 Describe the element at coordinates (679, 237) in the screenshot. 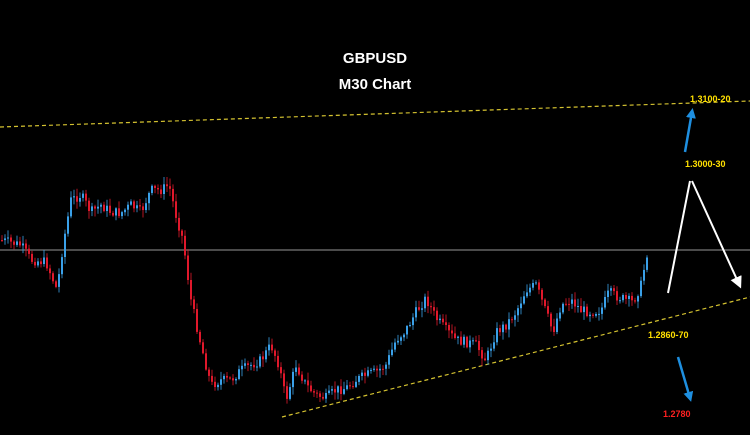

I see `scenario-arrow-up-white` at that location.